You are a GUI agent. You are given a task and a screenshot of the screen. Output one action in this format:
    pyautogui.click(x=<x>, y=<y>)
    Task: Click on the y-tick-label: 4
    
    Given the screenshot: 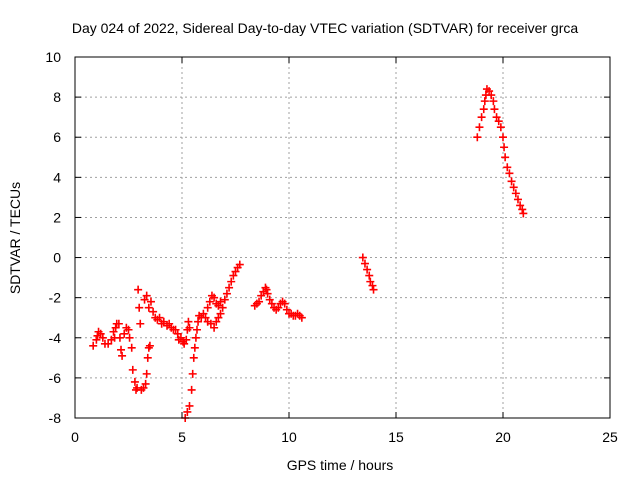 What is the action you would take?
    pyautogui.click(x=57, y=177)
    